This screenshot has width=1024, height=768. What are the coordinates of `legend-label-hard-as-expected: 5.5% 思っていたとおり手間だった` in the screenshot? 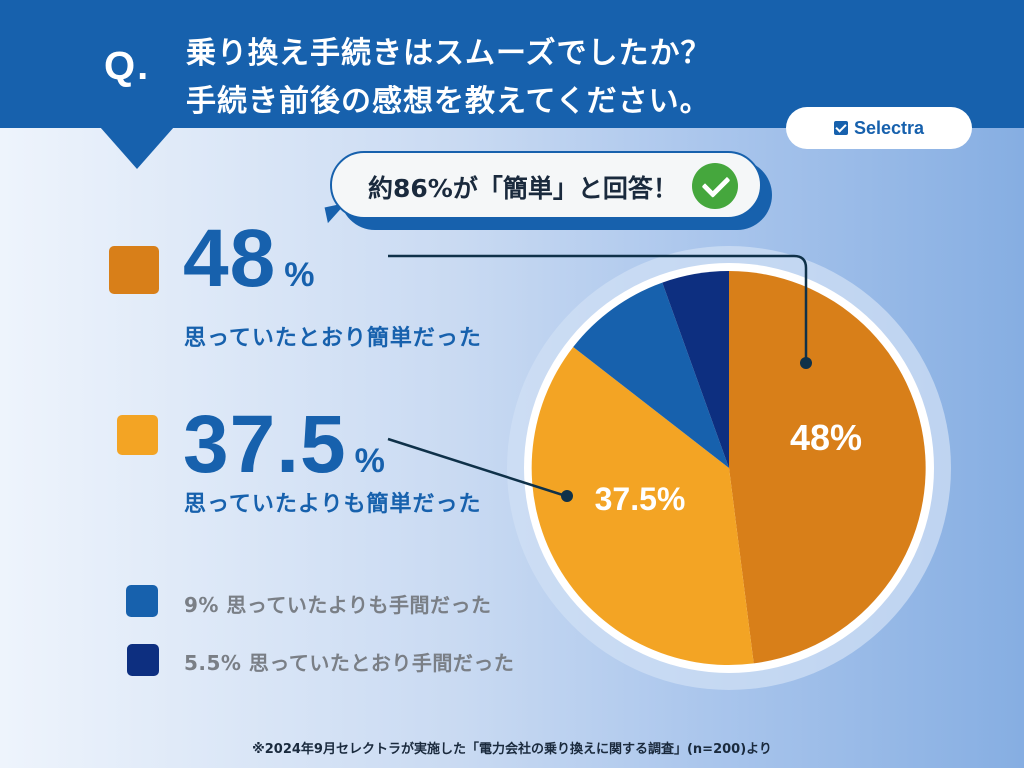 It's located at (349, 663).